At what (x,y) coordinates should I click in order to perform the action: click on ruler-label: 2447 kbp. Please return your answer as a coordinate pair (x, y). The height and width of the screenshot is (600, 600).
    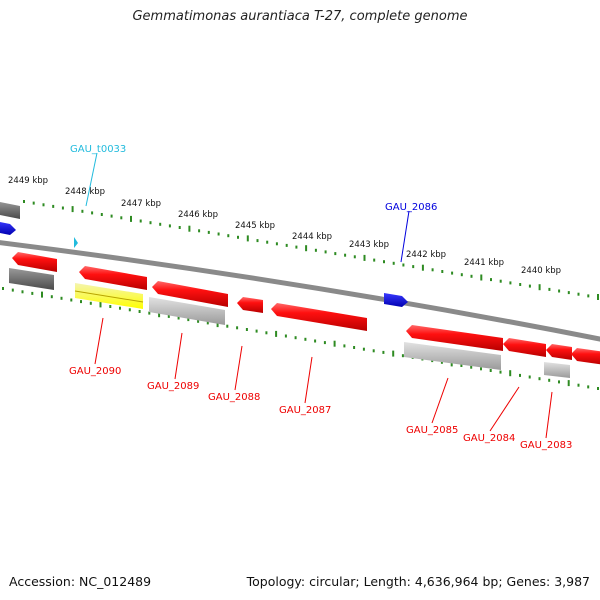
    Looking at the image, I should click on (141, 204).